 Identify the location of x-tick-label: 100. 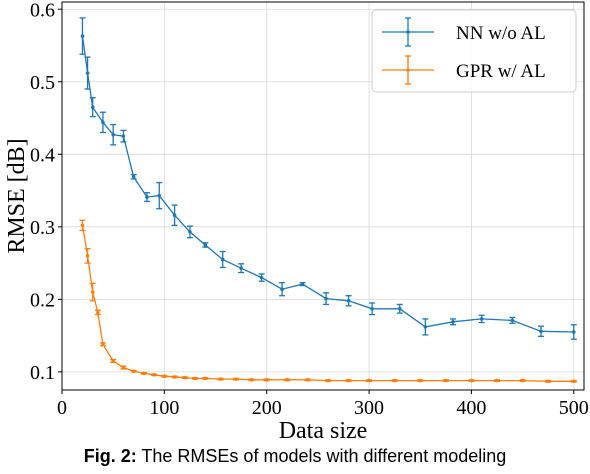
(164, 408).